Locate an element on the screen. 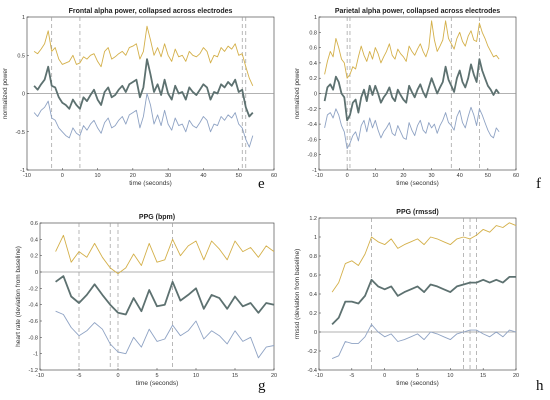 This screenshot has width=550, height=400. y-axis-label: rmssd (deviation from baseline) is located at coordinates (297, 294).